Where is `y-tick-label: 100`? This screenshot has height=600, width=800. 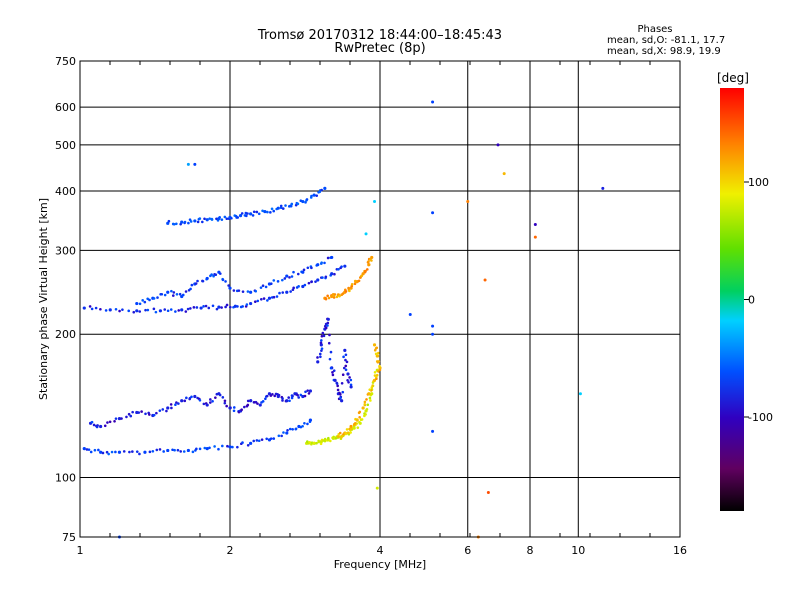
y-tick-label: 100 is located at coordinates (65, 478).